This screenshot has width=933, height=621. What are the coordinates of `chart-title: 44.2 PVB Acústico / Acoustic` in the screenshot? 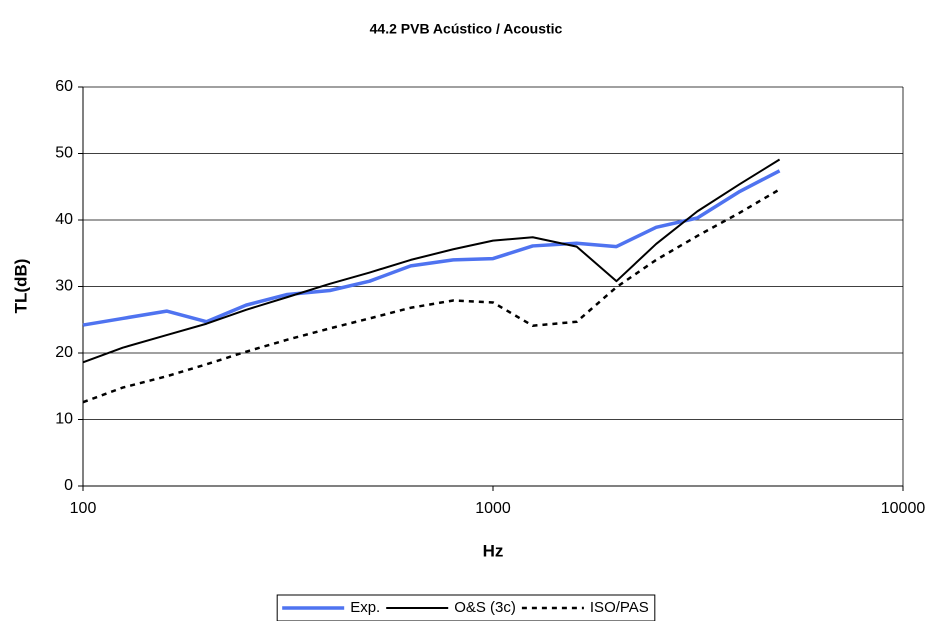 It's located at (466, 29).